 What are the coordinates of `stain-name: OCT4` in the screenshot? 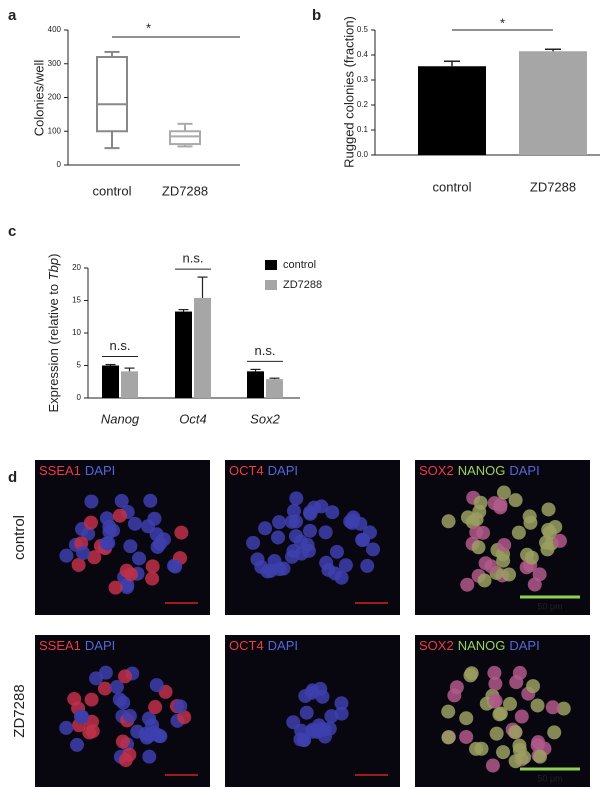 It's located at (246, 645).